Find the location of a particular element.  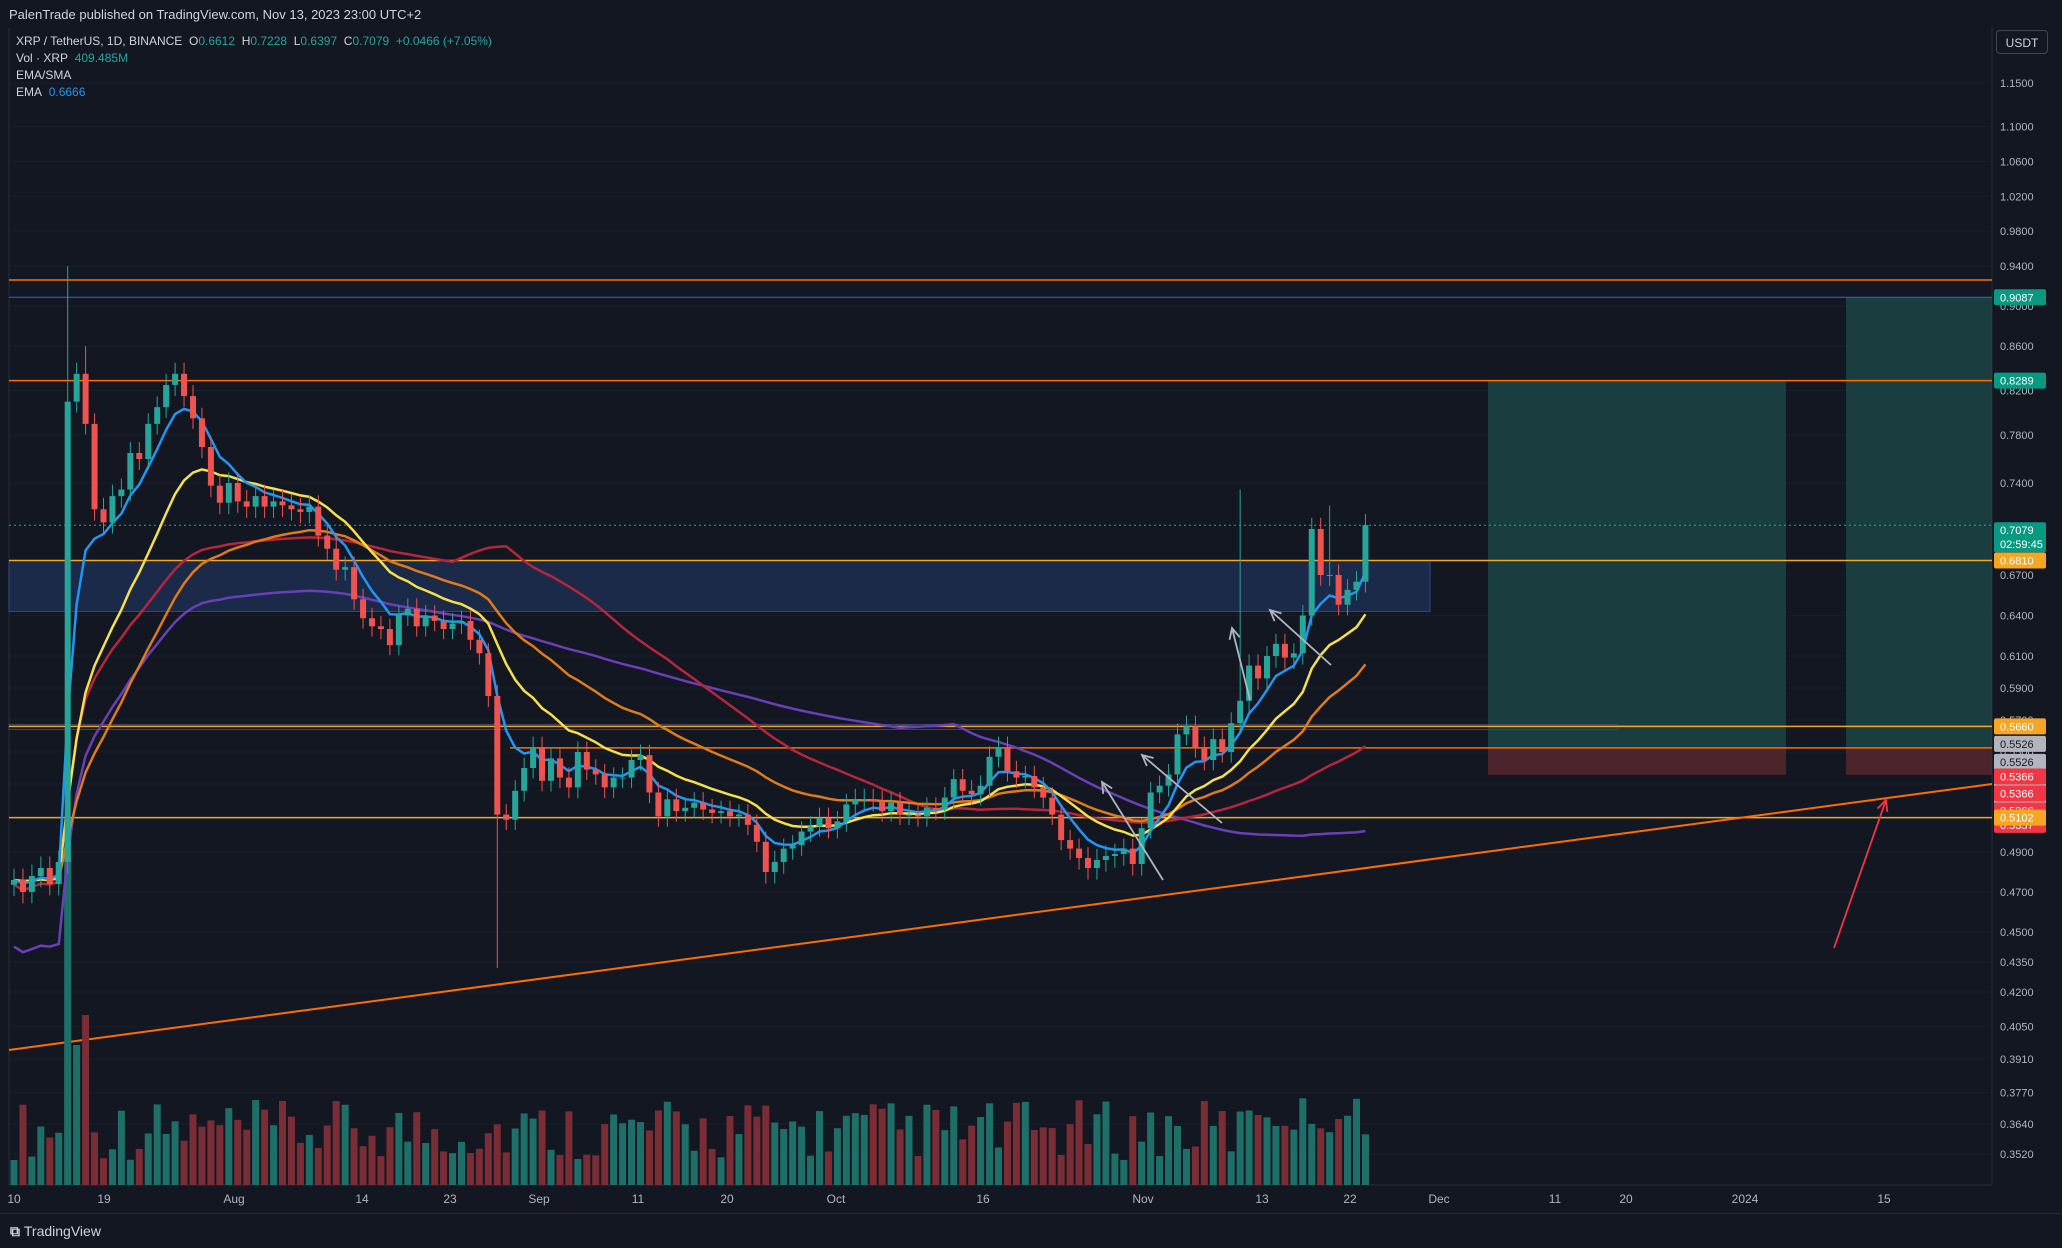

time-tick-label: 23 is located at coordinates (450, 1199).